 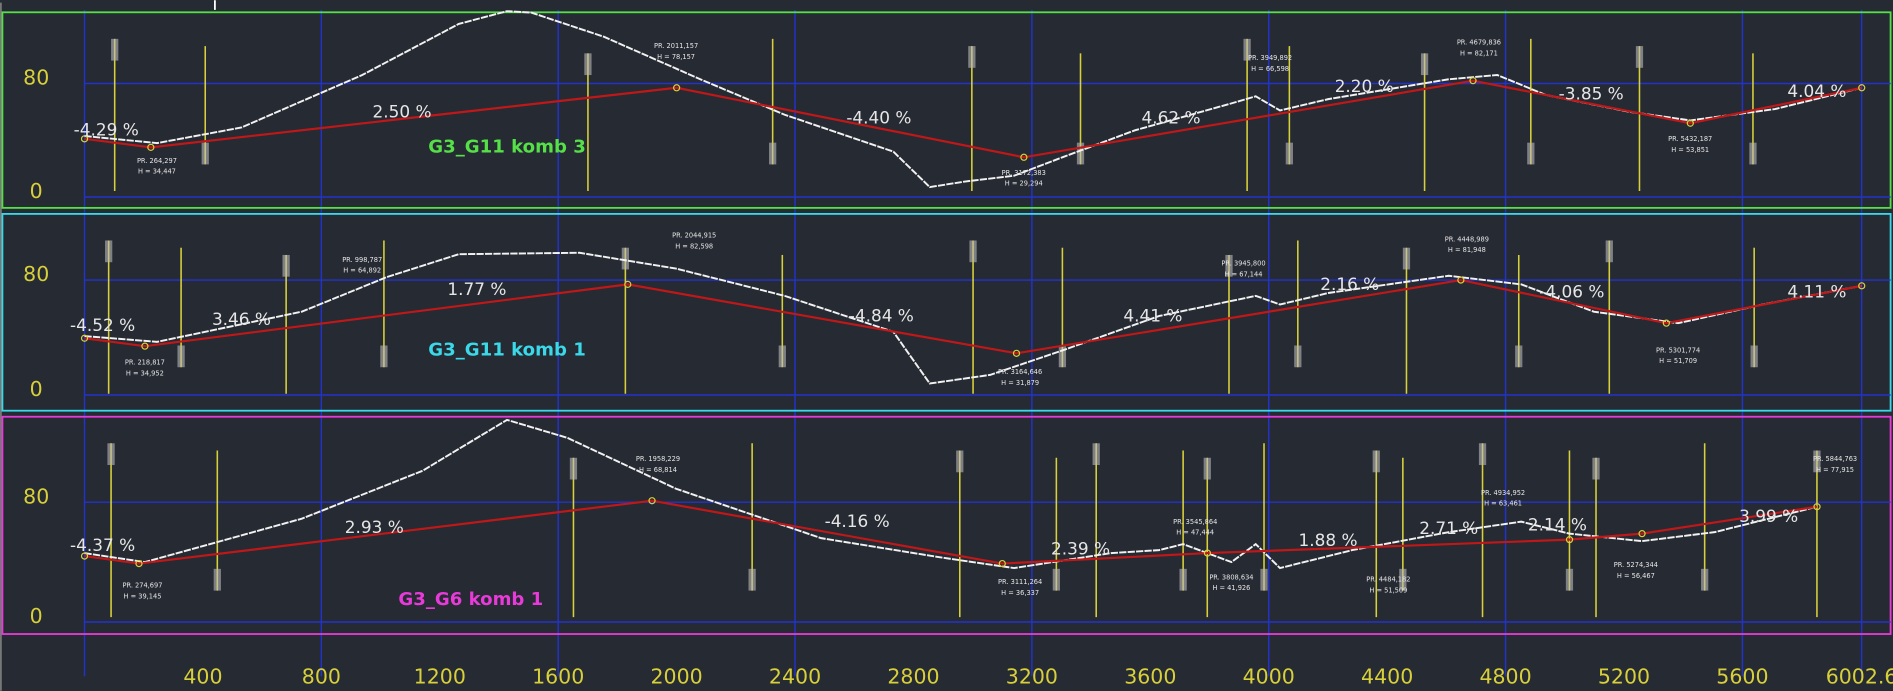 I want to click on vertex-height: H = 36,337, so click(x=1020, y=593).